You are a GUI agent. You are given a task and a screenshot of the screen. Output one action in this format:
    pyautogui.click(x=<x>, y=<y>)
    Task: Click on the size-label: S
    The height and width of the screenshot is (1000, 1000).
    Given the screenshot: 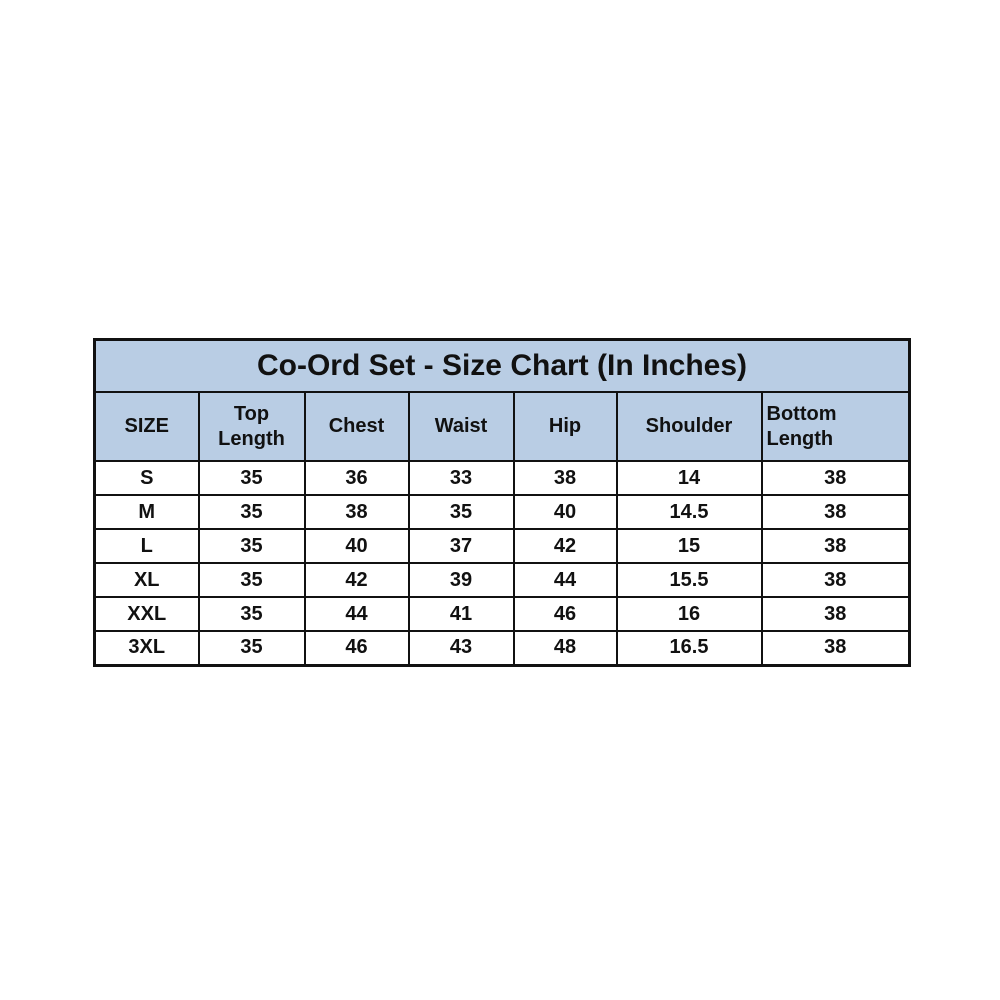 What is the action you would take?
    pyautogui.click(x=146, y=478)
    